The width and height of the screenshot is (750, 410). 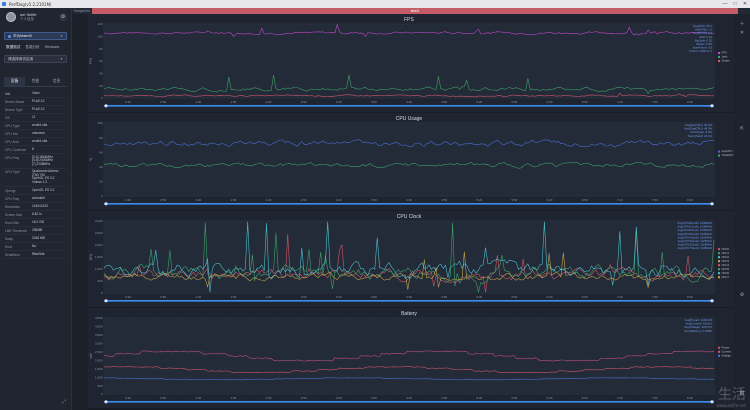 I want to click on info-value: PLA0-10, so click(x=38, y=100).